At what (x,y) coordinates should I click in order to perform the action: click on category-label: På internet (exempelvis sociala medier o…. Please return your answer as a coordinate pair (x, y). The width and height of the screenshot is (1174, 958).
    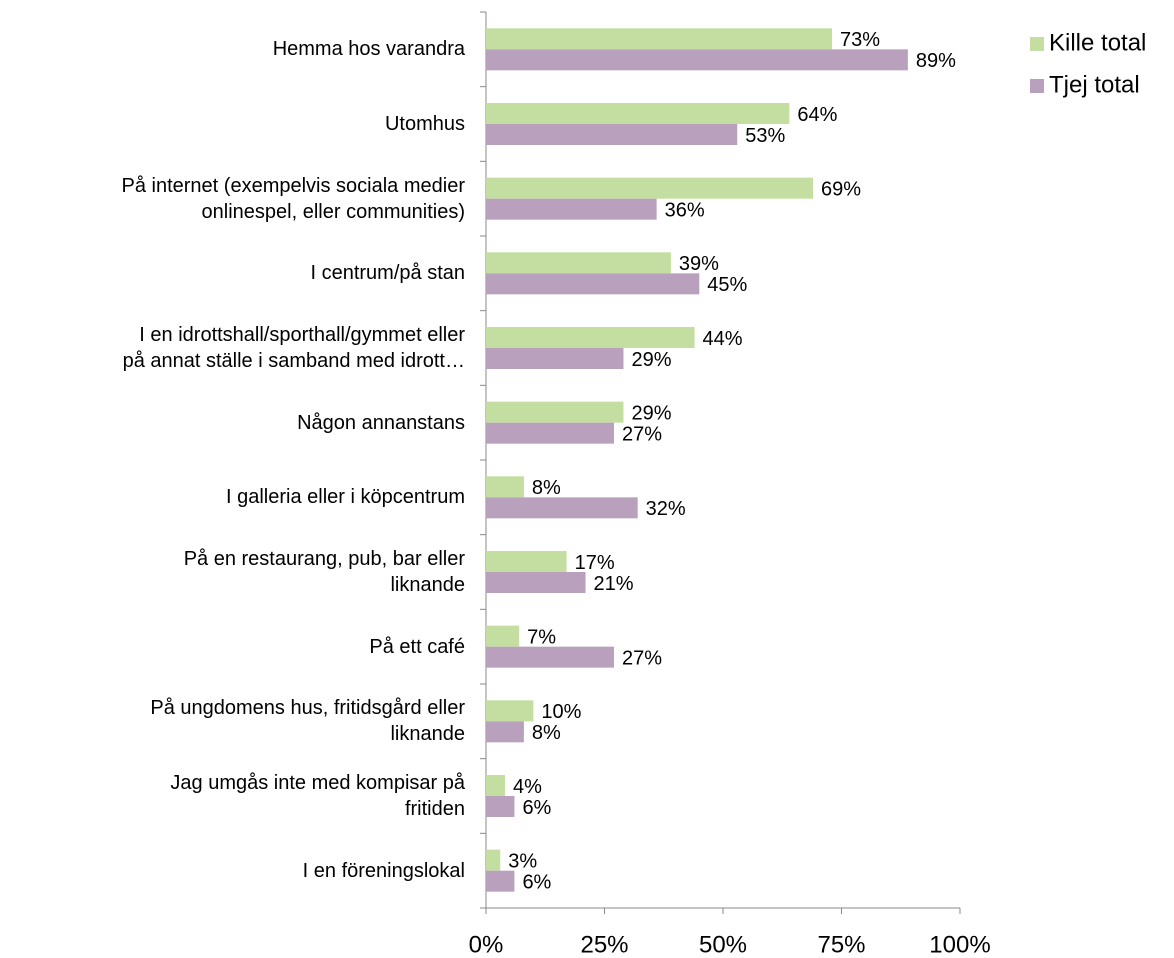
    Looking at the image, I should click on (293, 198).